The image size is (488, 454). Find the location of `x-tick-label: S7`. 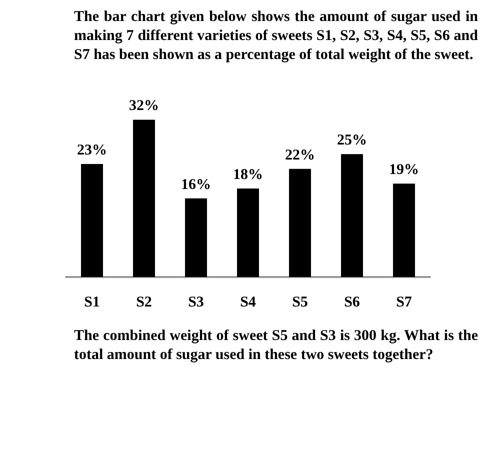

x-tick-label: S7 is located at coordinates (404, 302).